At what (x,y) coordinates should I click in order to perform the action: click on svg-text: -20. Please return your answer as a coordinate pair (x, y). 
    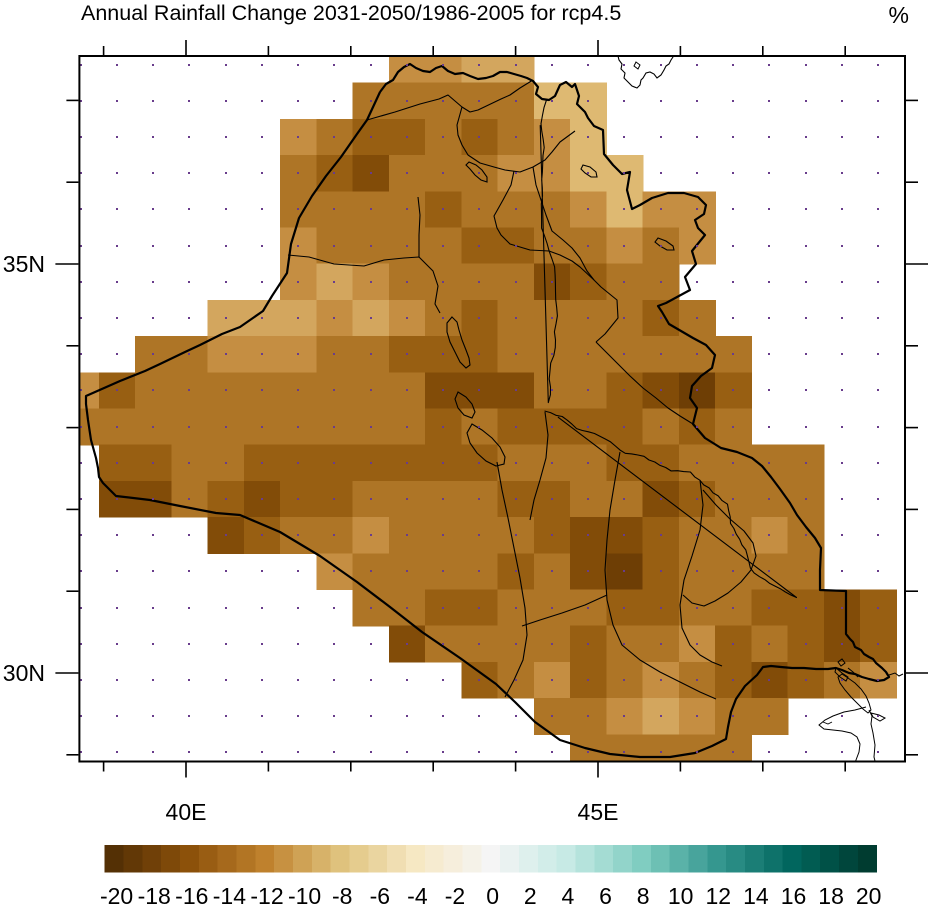
    Looking at the image, I should click on (116, 896).